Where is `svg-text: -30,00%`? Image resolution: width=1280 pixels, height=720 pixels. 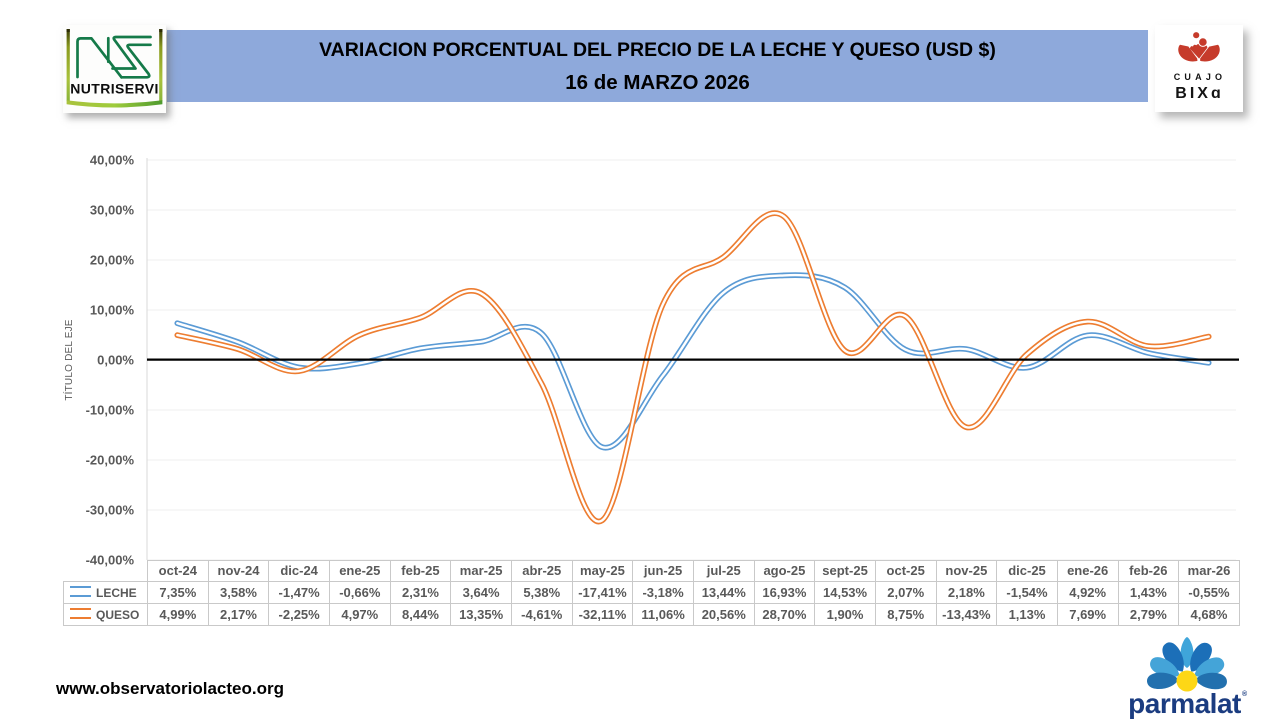
svg-text: -30,00% is located at coordinates (110, 510).